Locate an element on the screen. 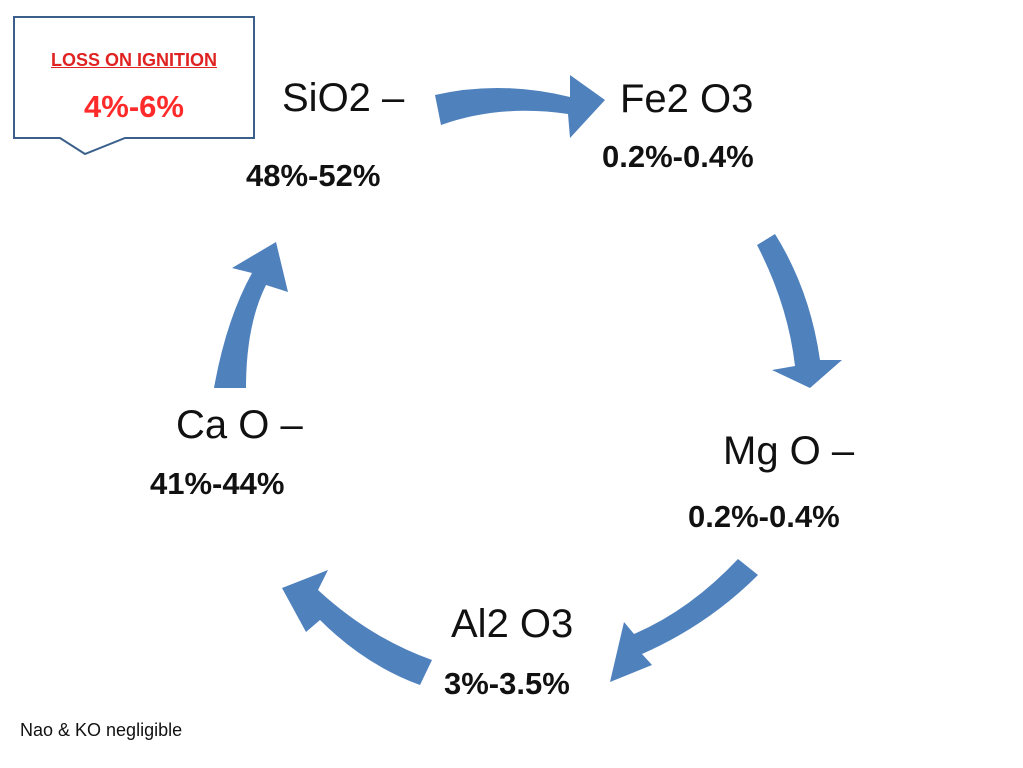  mgo-value: 0.2%-0.4% is located at coordinates (764, 516).